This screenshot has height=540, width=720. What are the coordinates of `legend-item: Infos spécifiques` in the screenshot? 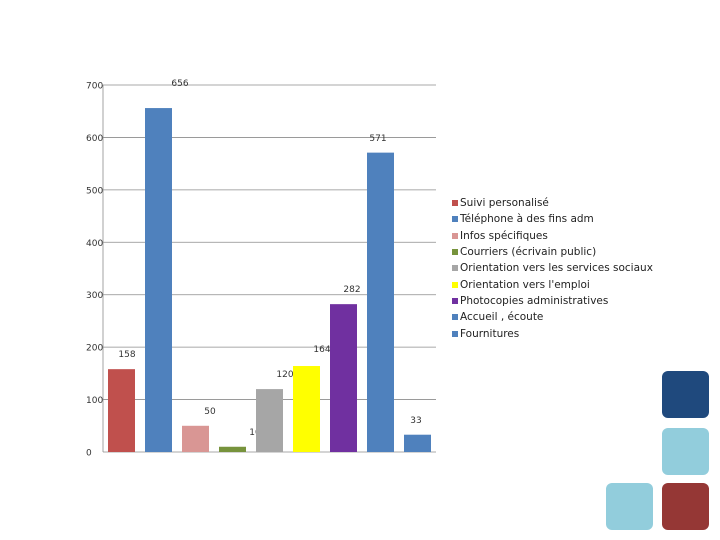 It's located at (552, 236).